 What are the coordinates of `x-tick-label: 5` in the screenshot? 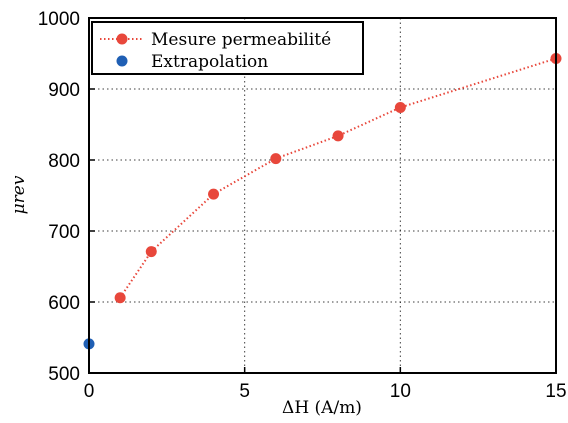 It's located at (244, 391).